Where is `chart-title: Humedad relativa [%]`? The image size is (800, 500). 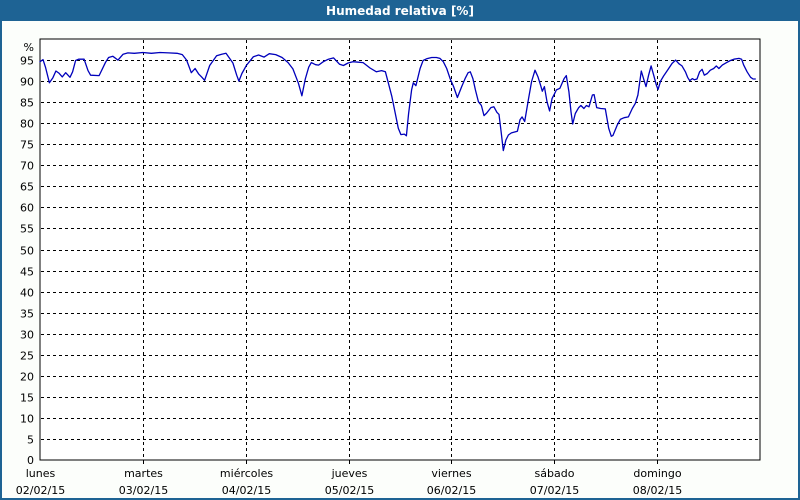 chart-title: Humedad relativa [%] is located at coordinates (400, 11).